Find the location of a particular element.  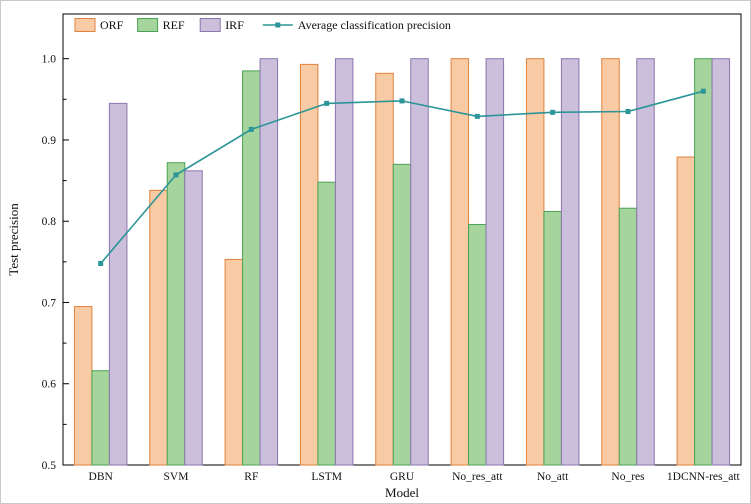

legend-swatch-ref is located at coordinates (148, 25).